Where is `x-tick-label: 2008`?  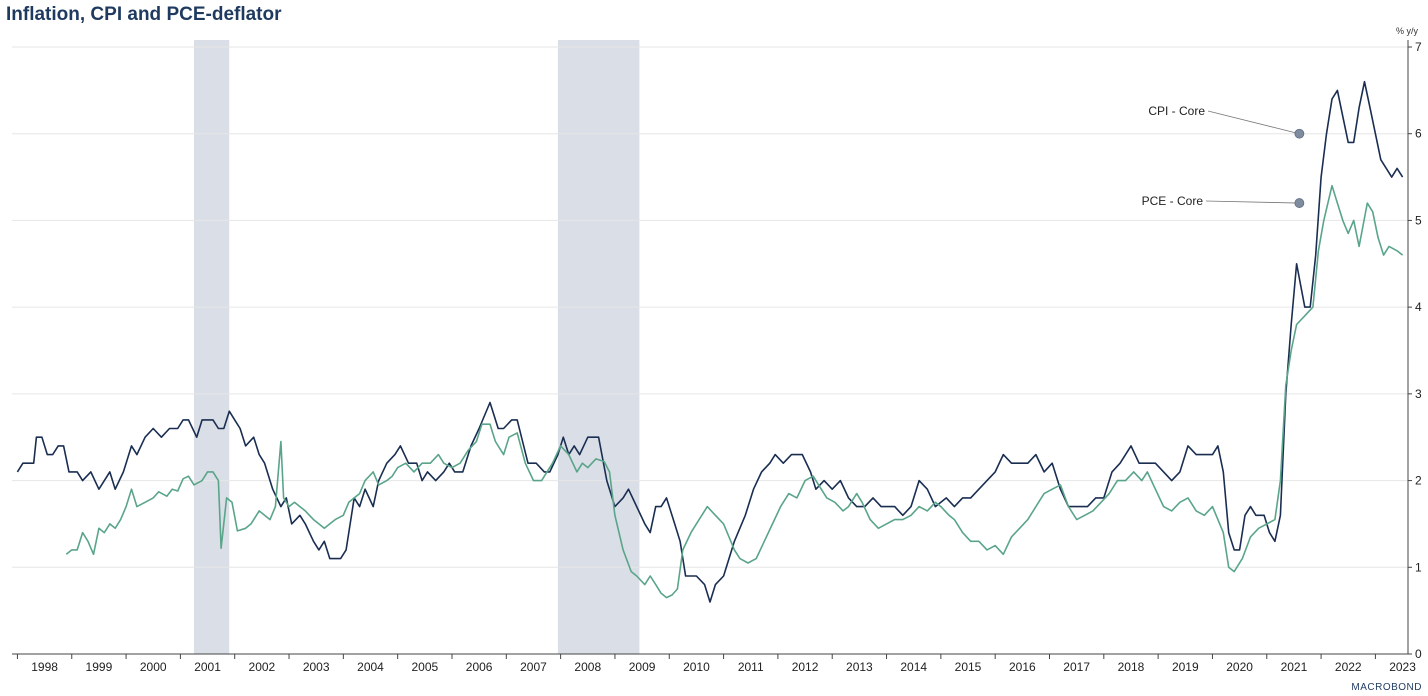
x-tick-label: 2008 is located at coordinates (587, 667).